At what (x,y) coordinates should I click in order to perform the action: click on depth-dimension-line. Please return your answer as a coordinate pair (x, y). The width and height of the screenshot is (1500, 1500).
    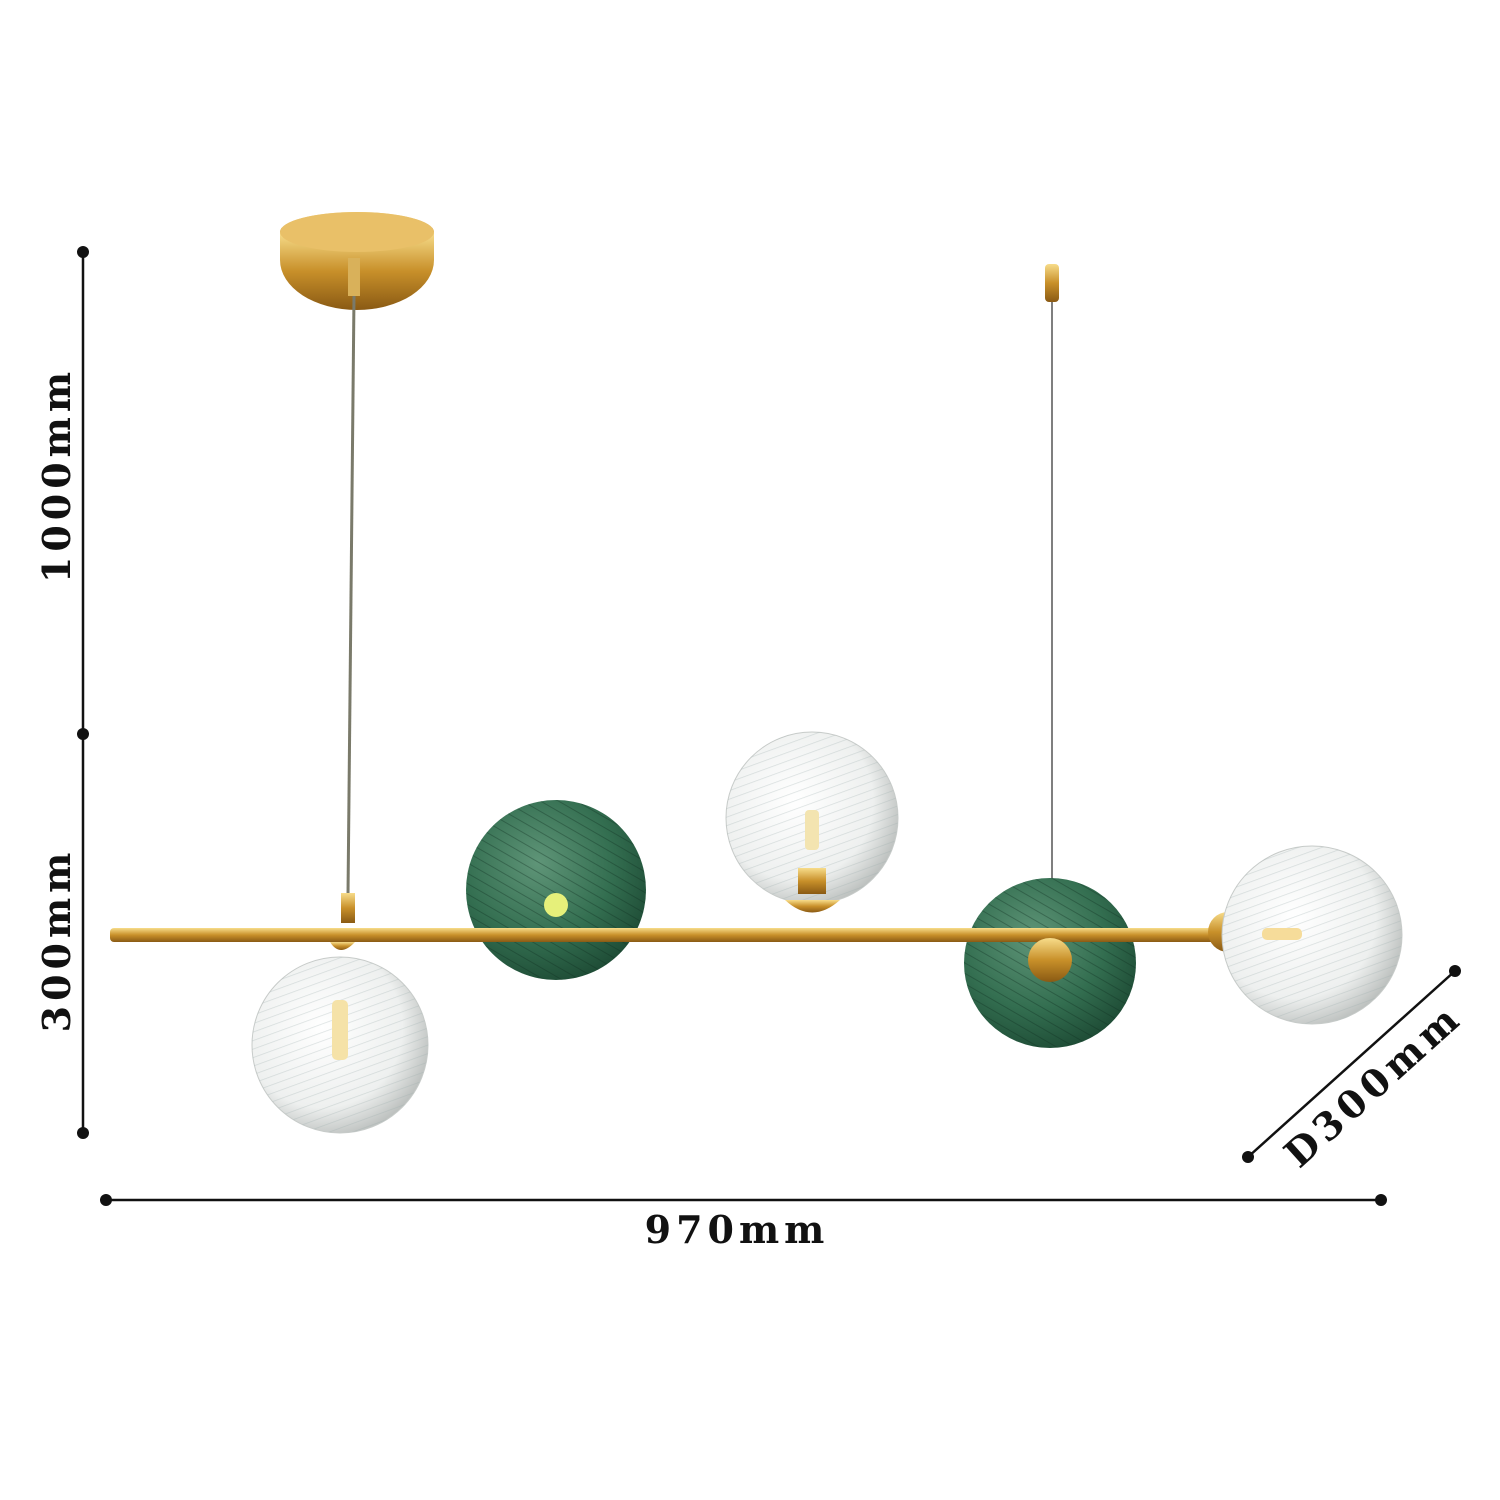
    Looking at the image, I should click on (1351, 1064).